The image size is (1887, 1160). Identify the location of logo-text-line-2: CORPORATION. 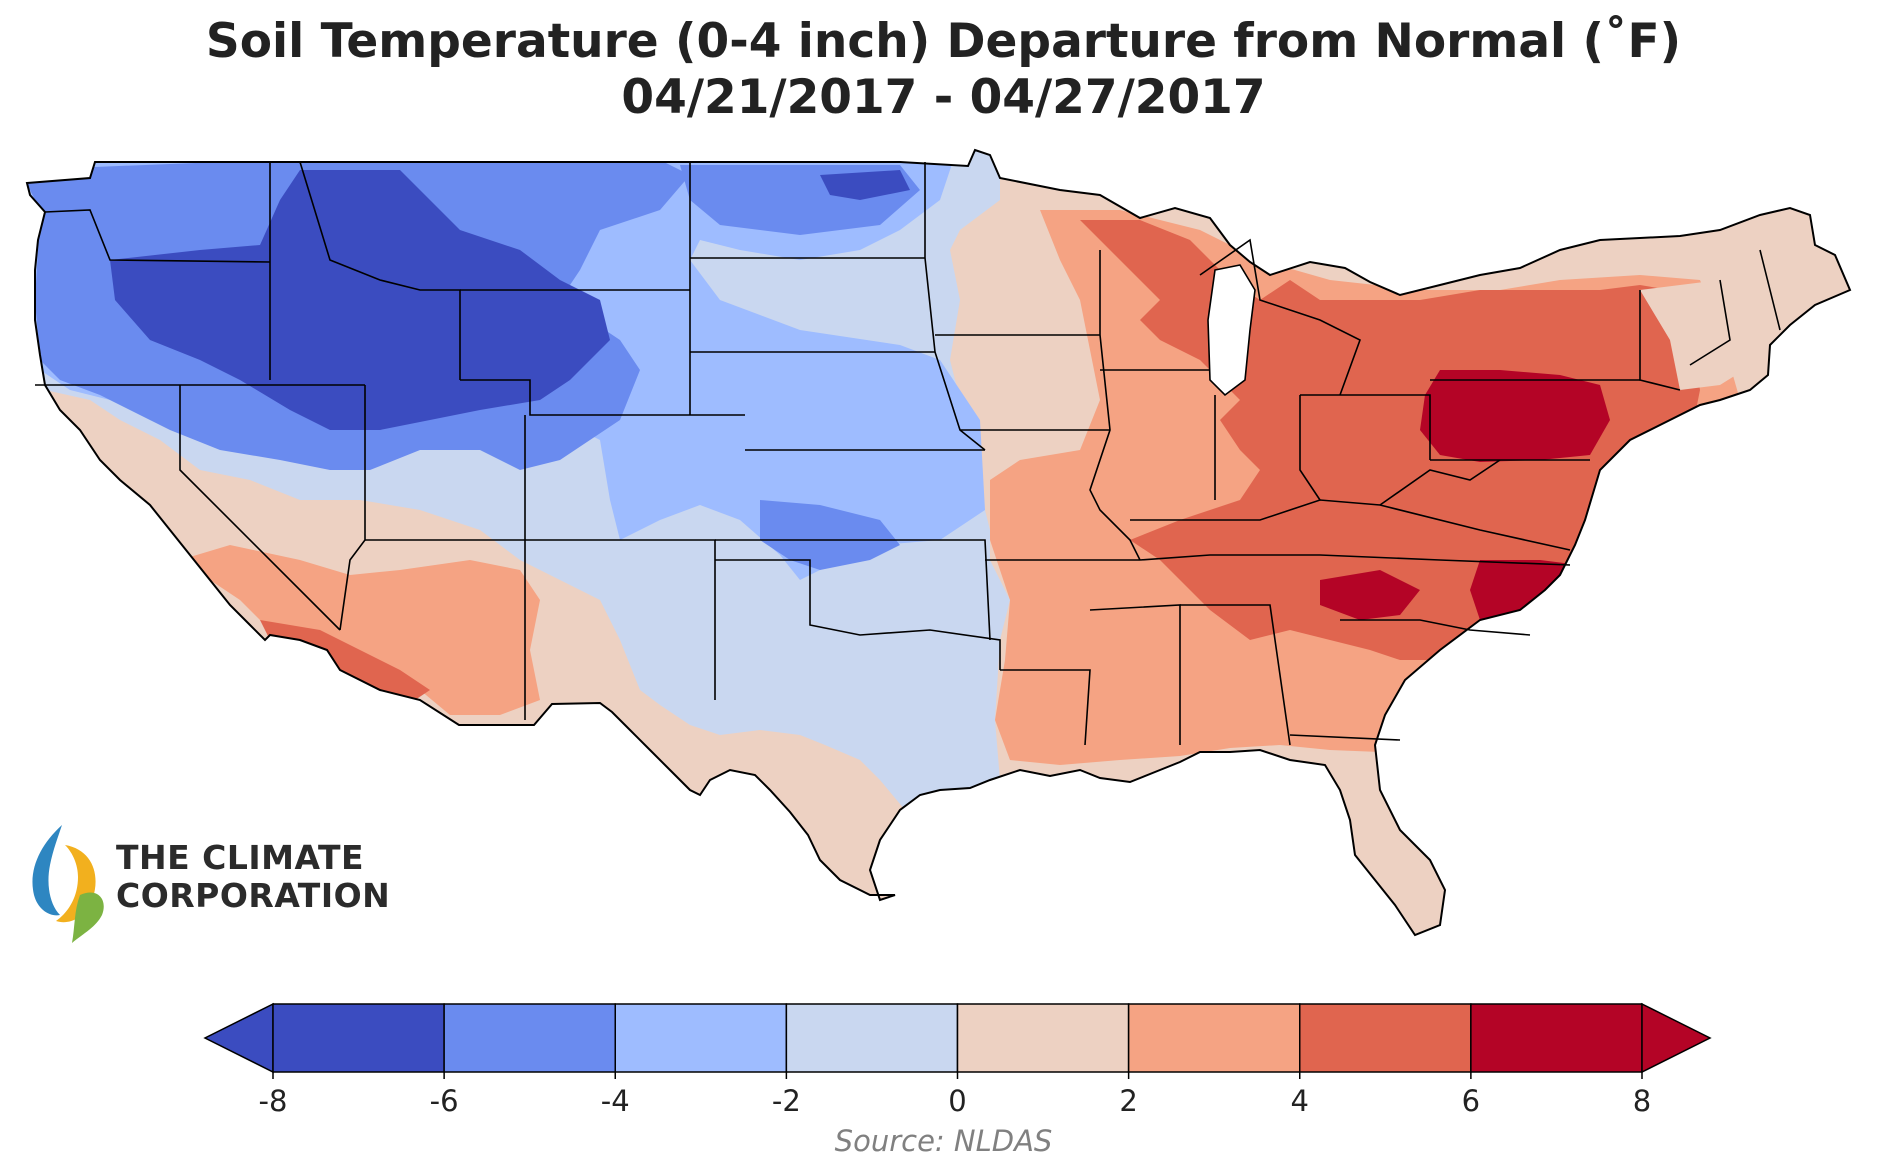
(253, 895).